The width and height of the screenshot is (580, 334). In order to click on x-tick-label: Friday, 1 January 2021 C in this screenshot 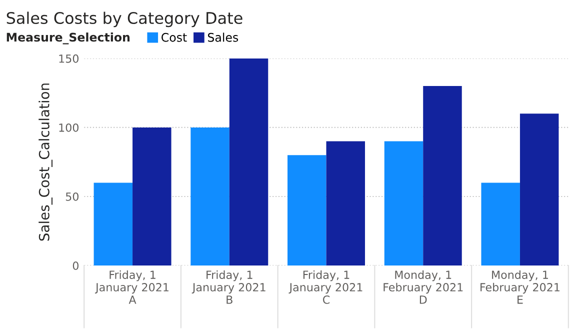, I will do `click(325, 287)`.